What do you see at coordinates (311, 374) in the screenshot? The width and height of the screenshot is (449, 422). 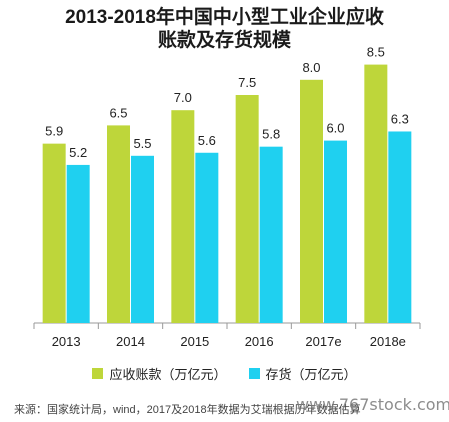 I see `legend-label-inventory: 存货（万亿元）` at bounding box center [311, 374].